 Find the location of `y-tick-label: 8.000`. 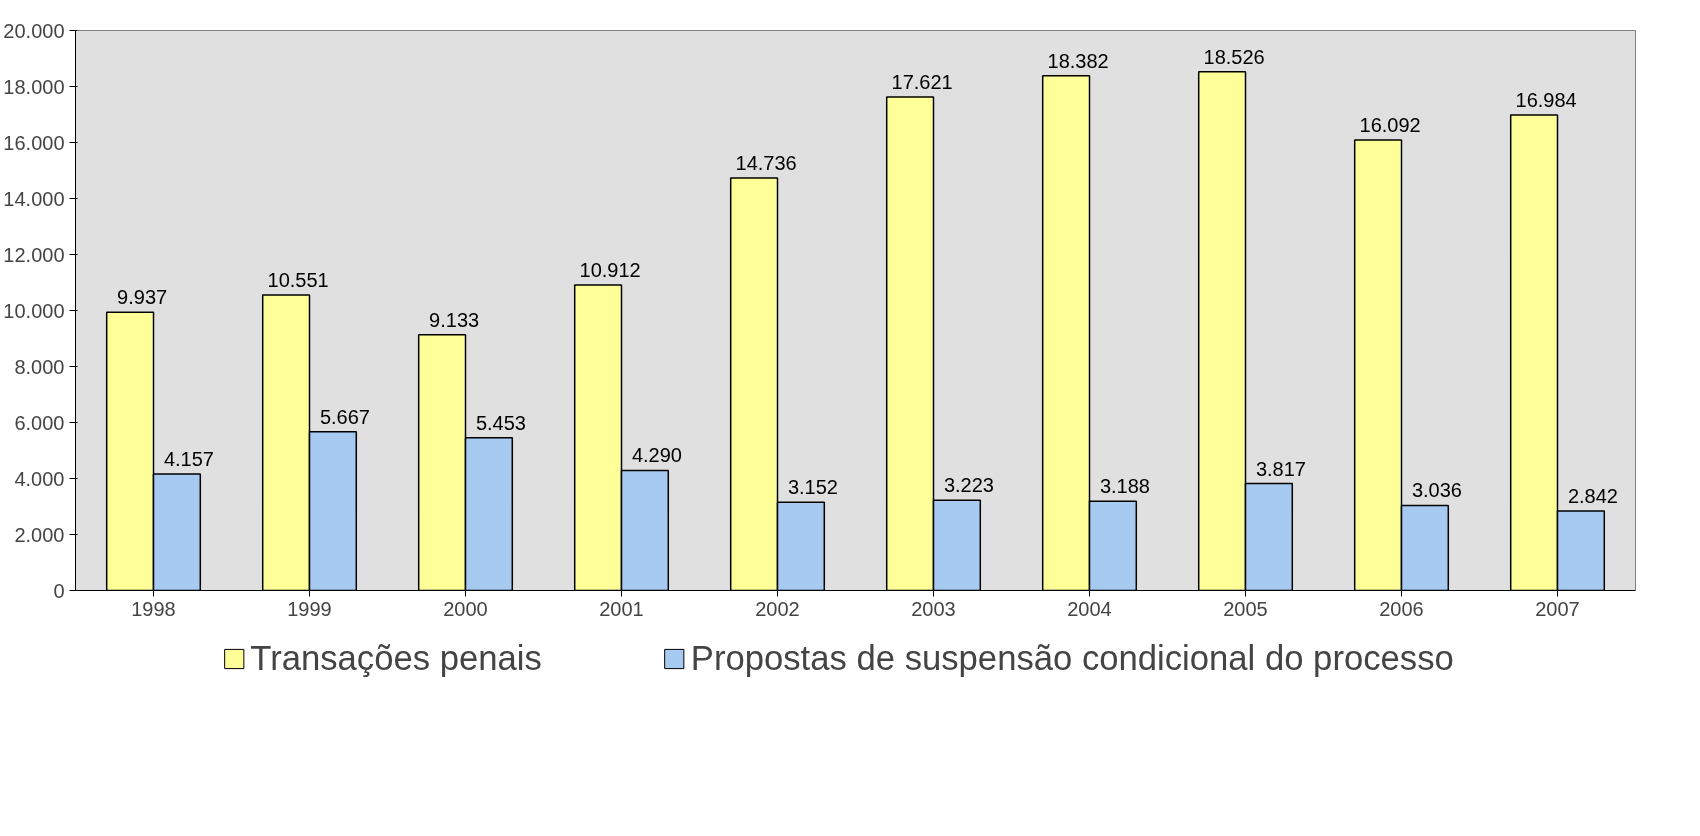

y-tick-label: 8.000 is located at coordinates (39, 366).